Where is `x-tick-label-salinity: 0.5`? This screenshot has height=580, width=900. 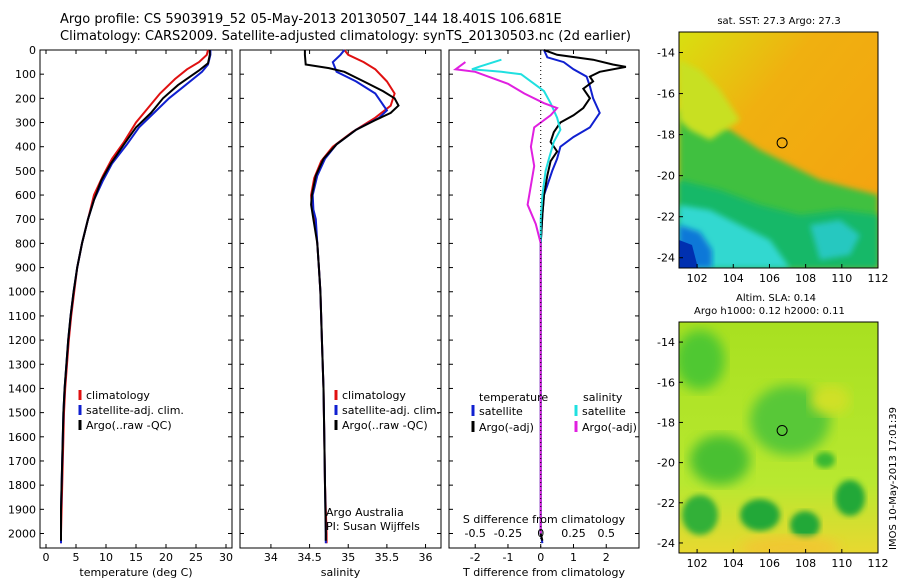
x-tick-label-salinity: 0.5 is located at coordinates (606, 533).